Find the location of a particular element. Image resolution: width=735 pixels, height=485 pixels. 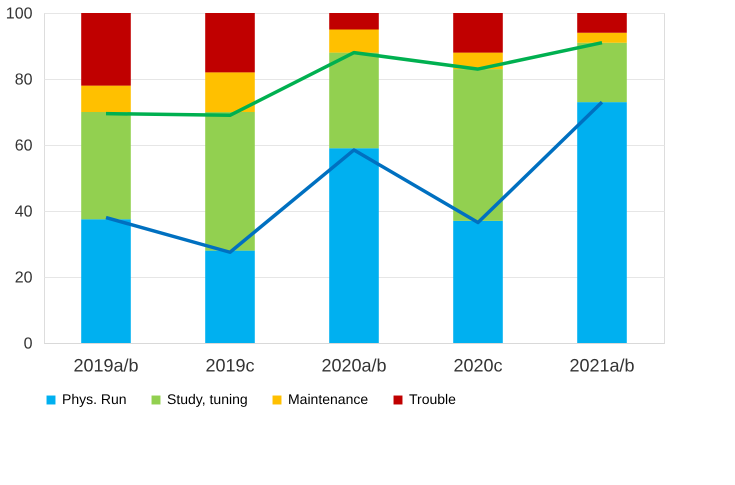

legend-label: Study, tuning is located at coordinates (207, 399).